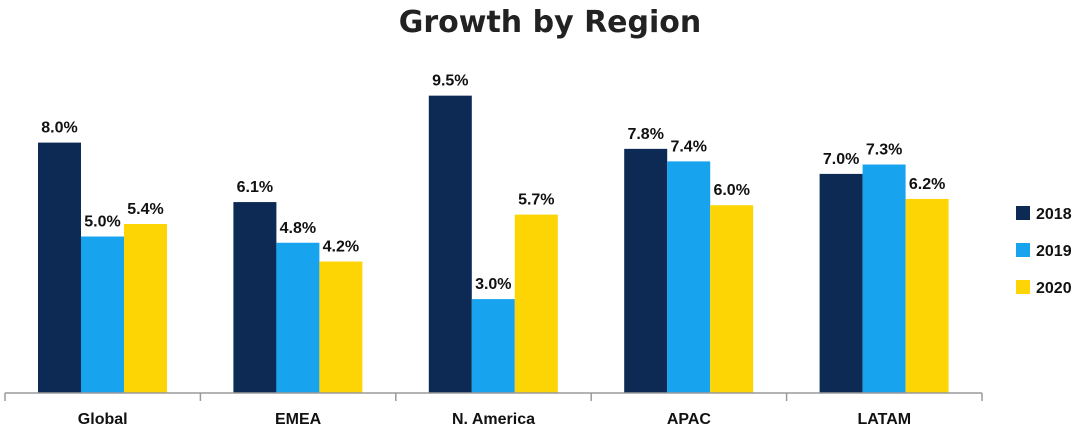 The height and width of the screenshot is (429, 1080). What do you see at coordinates (645, 134) in the screenshot?
I see `data-label: 7.8%` at bounding box center [645, 134].